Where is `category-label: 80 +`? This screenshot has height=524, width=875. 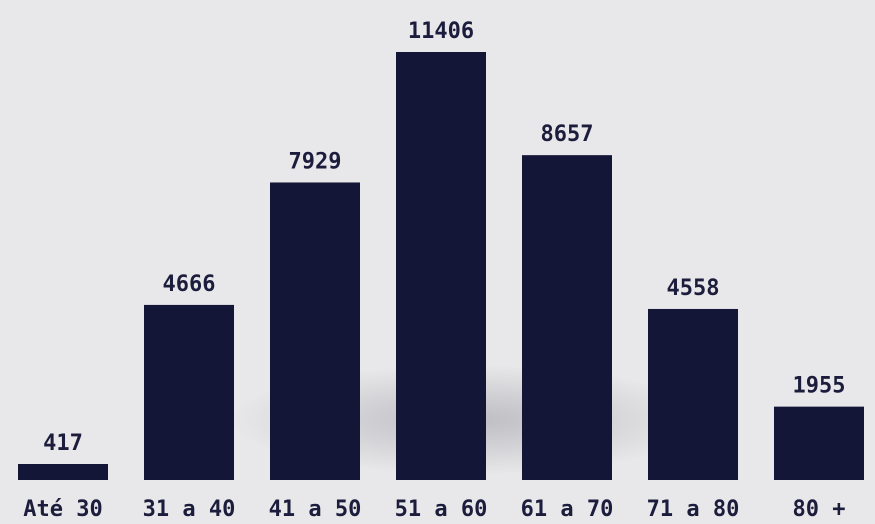
category-label: 80 + is located at coordinates (819, 509).